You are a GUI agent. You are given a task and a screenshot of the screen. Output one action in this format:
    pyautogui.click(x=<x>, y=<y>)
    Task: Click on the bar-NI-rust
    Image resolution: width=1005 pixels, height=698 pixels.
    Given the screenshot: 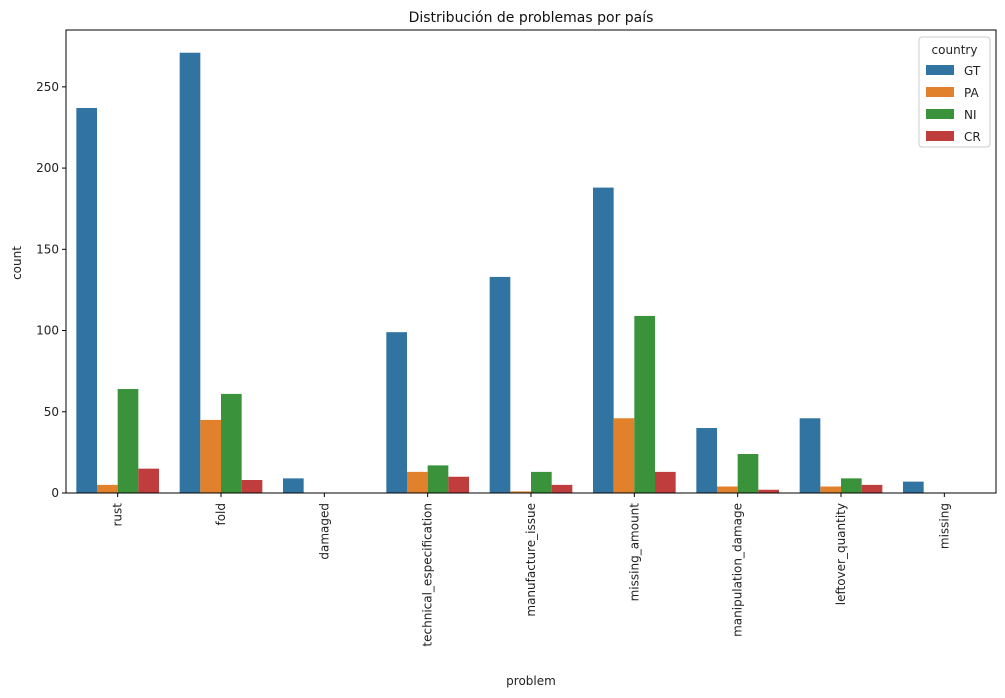 What is the action you would take?
    pyautogui.click(x=128, y=441)
    